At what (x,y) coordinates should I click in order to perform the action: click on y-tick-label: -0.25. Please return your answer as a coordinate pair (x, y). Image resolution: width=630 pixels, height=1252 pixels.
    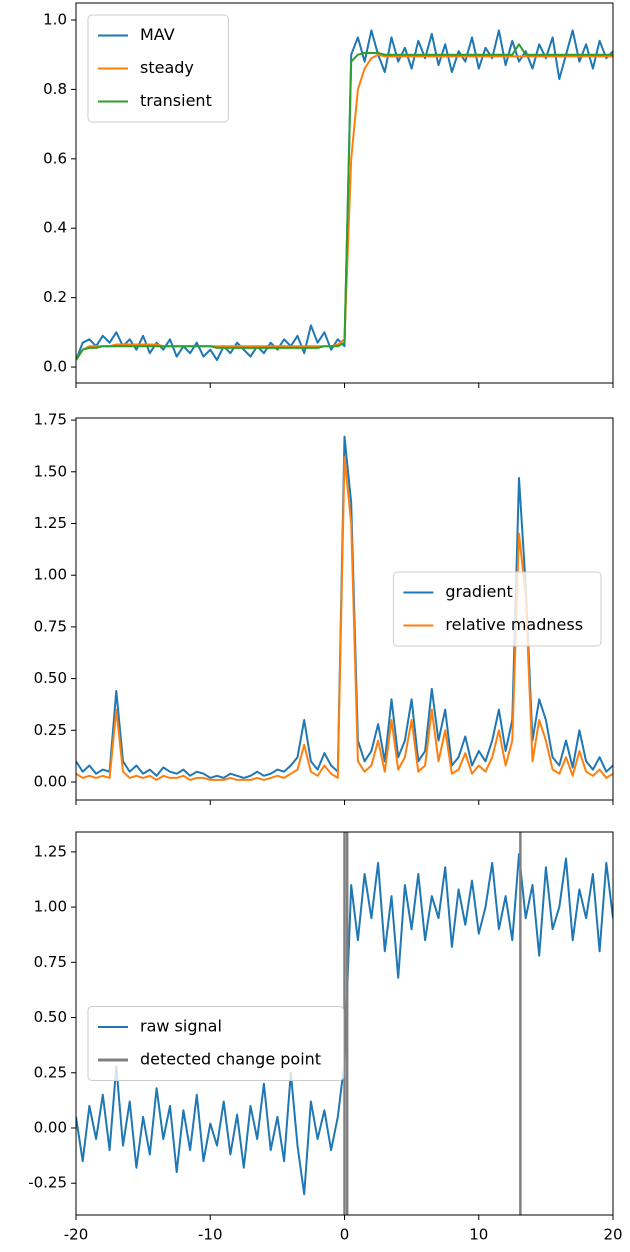
    Looking at the image, I should click on (47, 1183).